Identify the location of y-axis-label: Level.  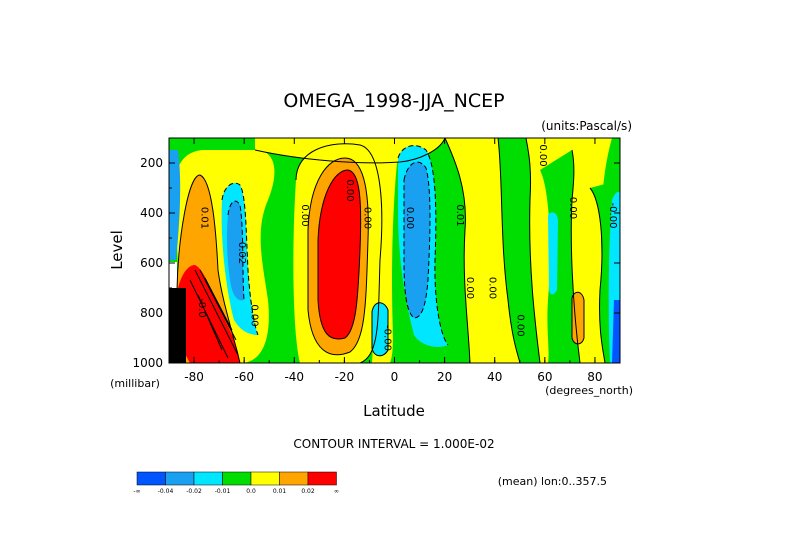
(117, 250).